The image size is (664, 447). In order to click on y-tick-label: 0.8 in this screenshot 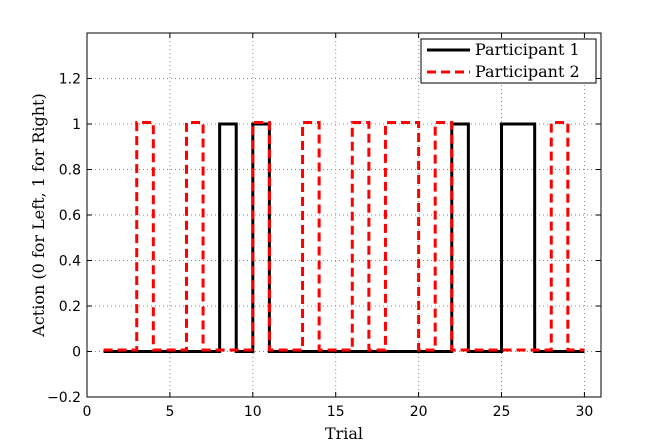, I will do `click(70, 171)`.